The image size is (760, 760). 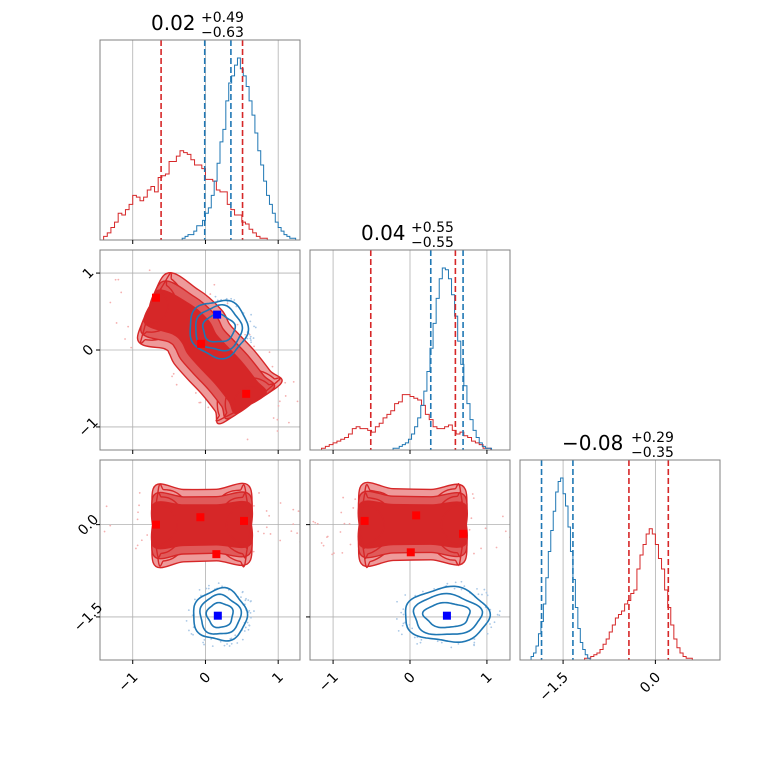 What do you see at coordinates (592, 443) in the screenshot?
I see `title-value: −0.08` at bounding box center [592, 443].